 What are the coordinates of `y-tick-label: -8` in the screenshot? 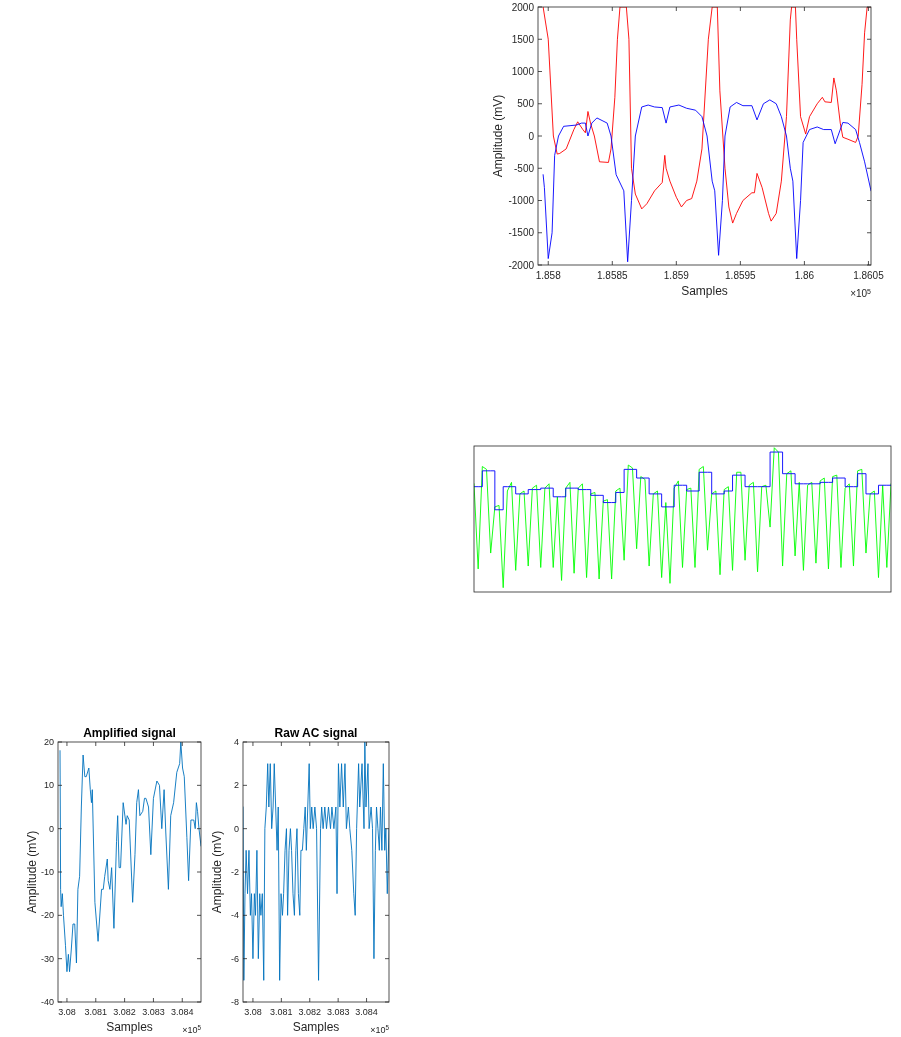 It's located at (234, 1002).